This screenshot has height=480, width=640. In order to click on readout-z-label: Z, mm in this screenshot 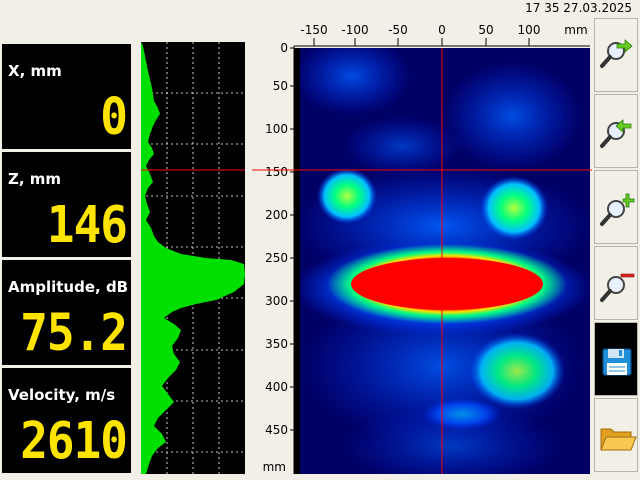, I will do `click(35, 179)`.